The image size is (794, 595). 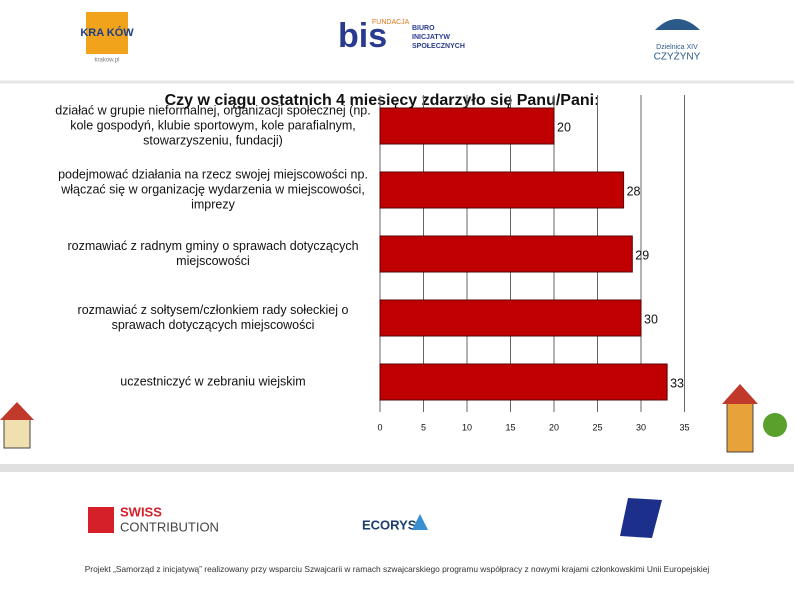 I want to click on logo-czyzyny: Dzielnica XIV CZYŻYNY, so click(x=677, y=41).